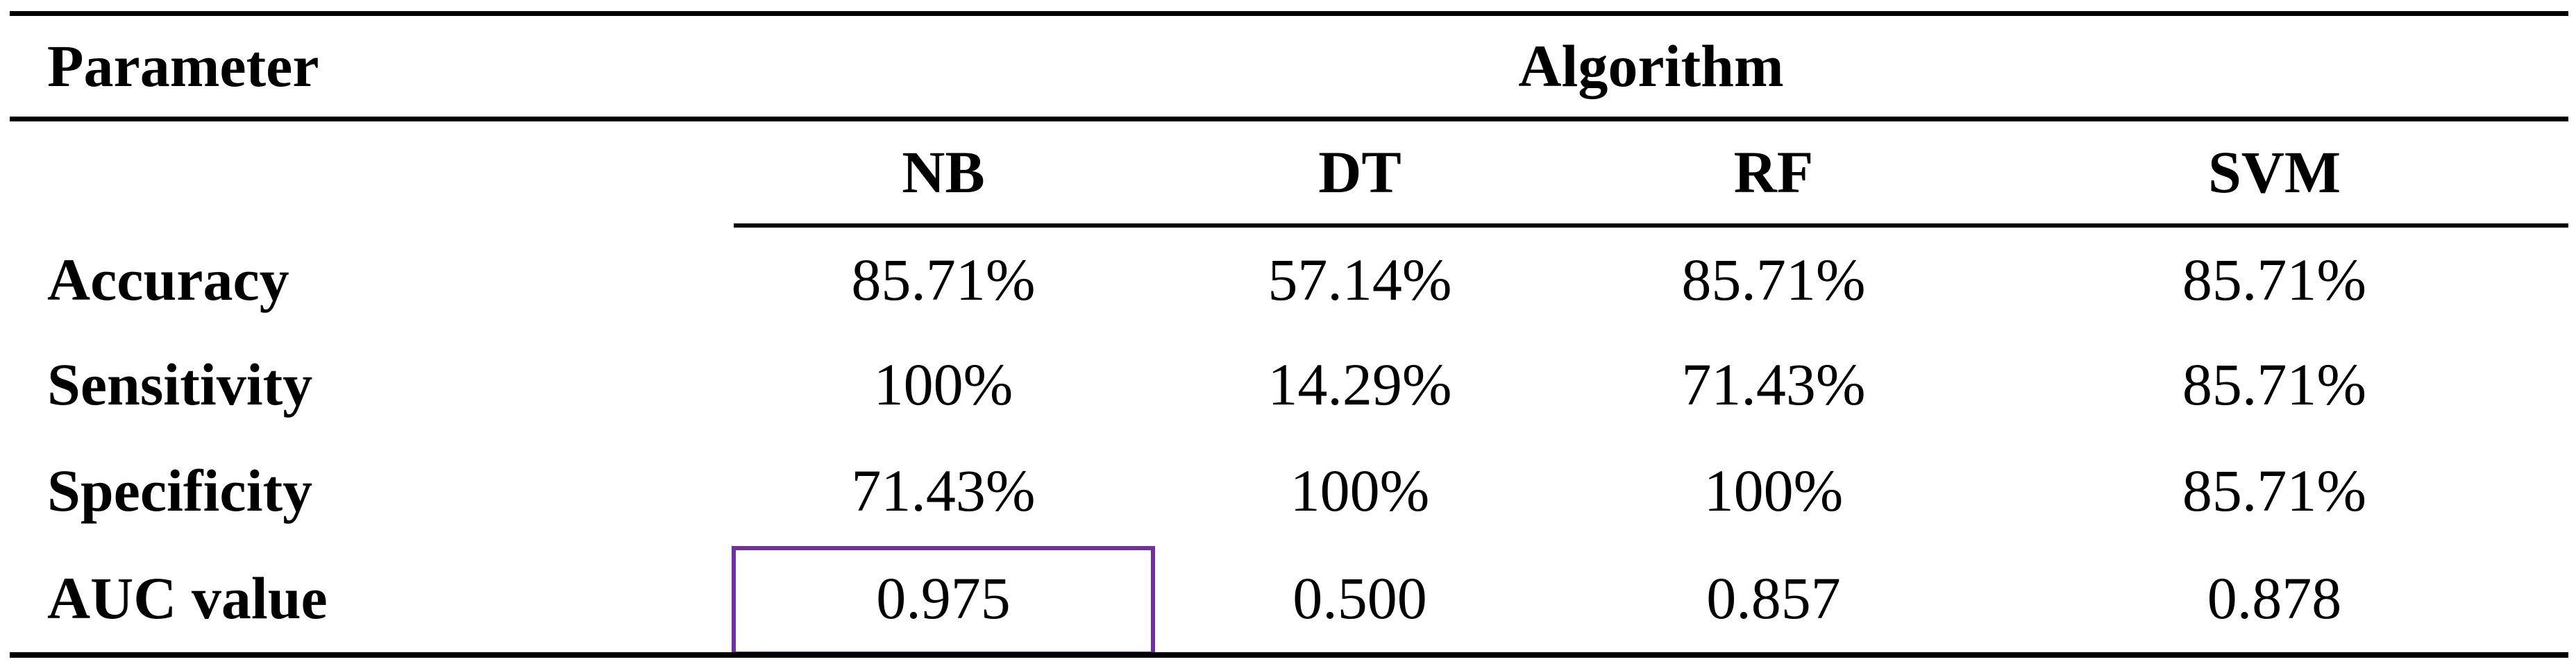 Image resolution: width=2576 pixels, height=664 pixels. Describe the element at coordinates (1773, 384) in the screenshot. I see `sensitivity-rf-value: 71.43%` at that location.